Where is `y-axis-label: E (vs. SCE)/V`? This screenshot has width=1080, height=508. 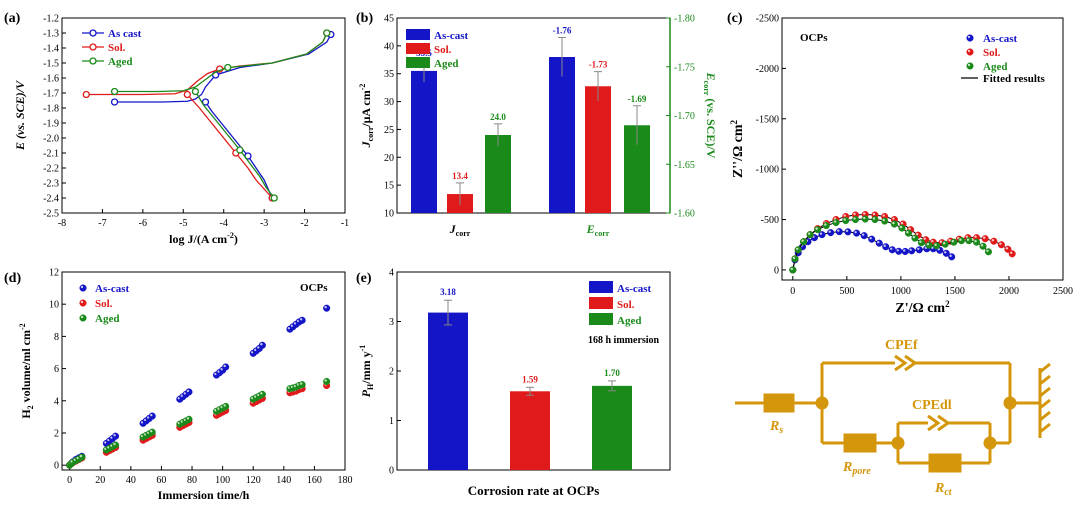 y-axis-label: E (vs. SCE)/V is located at coordinates (20, 115).